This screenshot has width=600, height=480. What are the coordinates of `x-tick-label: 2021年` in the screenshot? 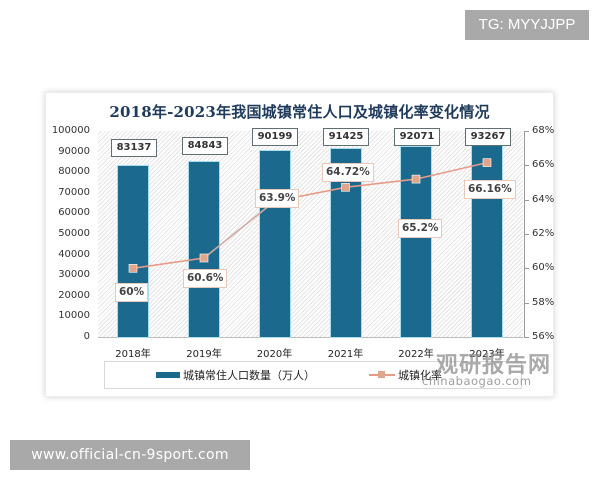 It's located at (345, 354).